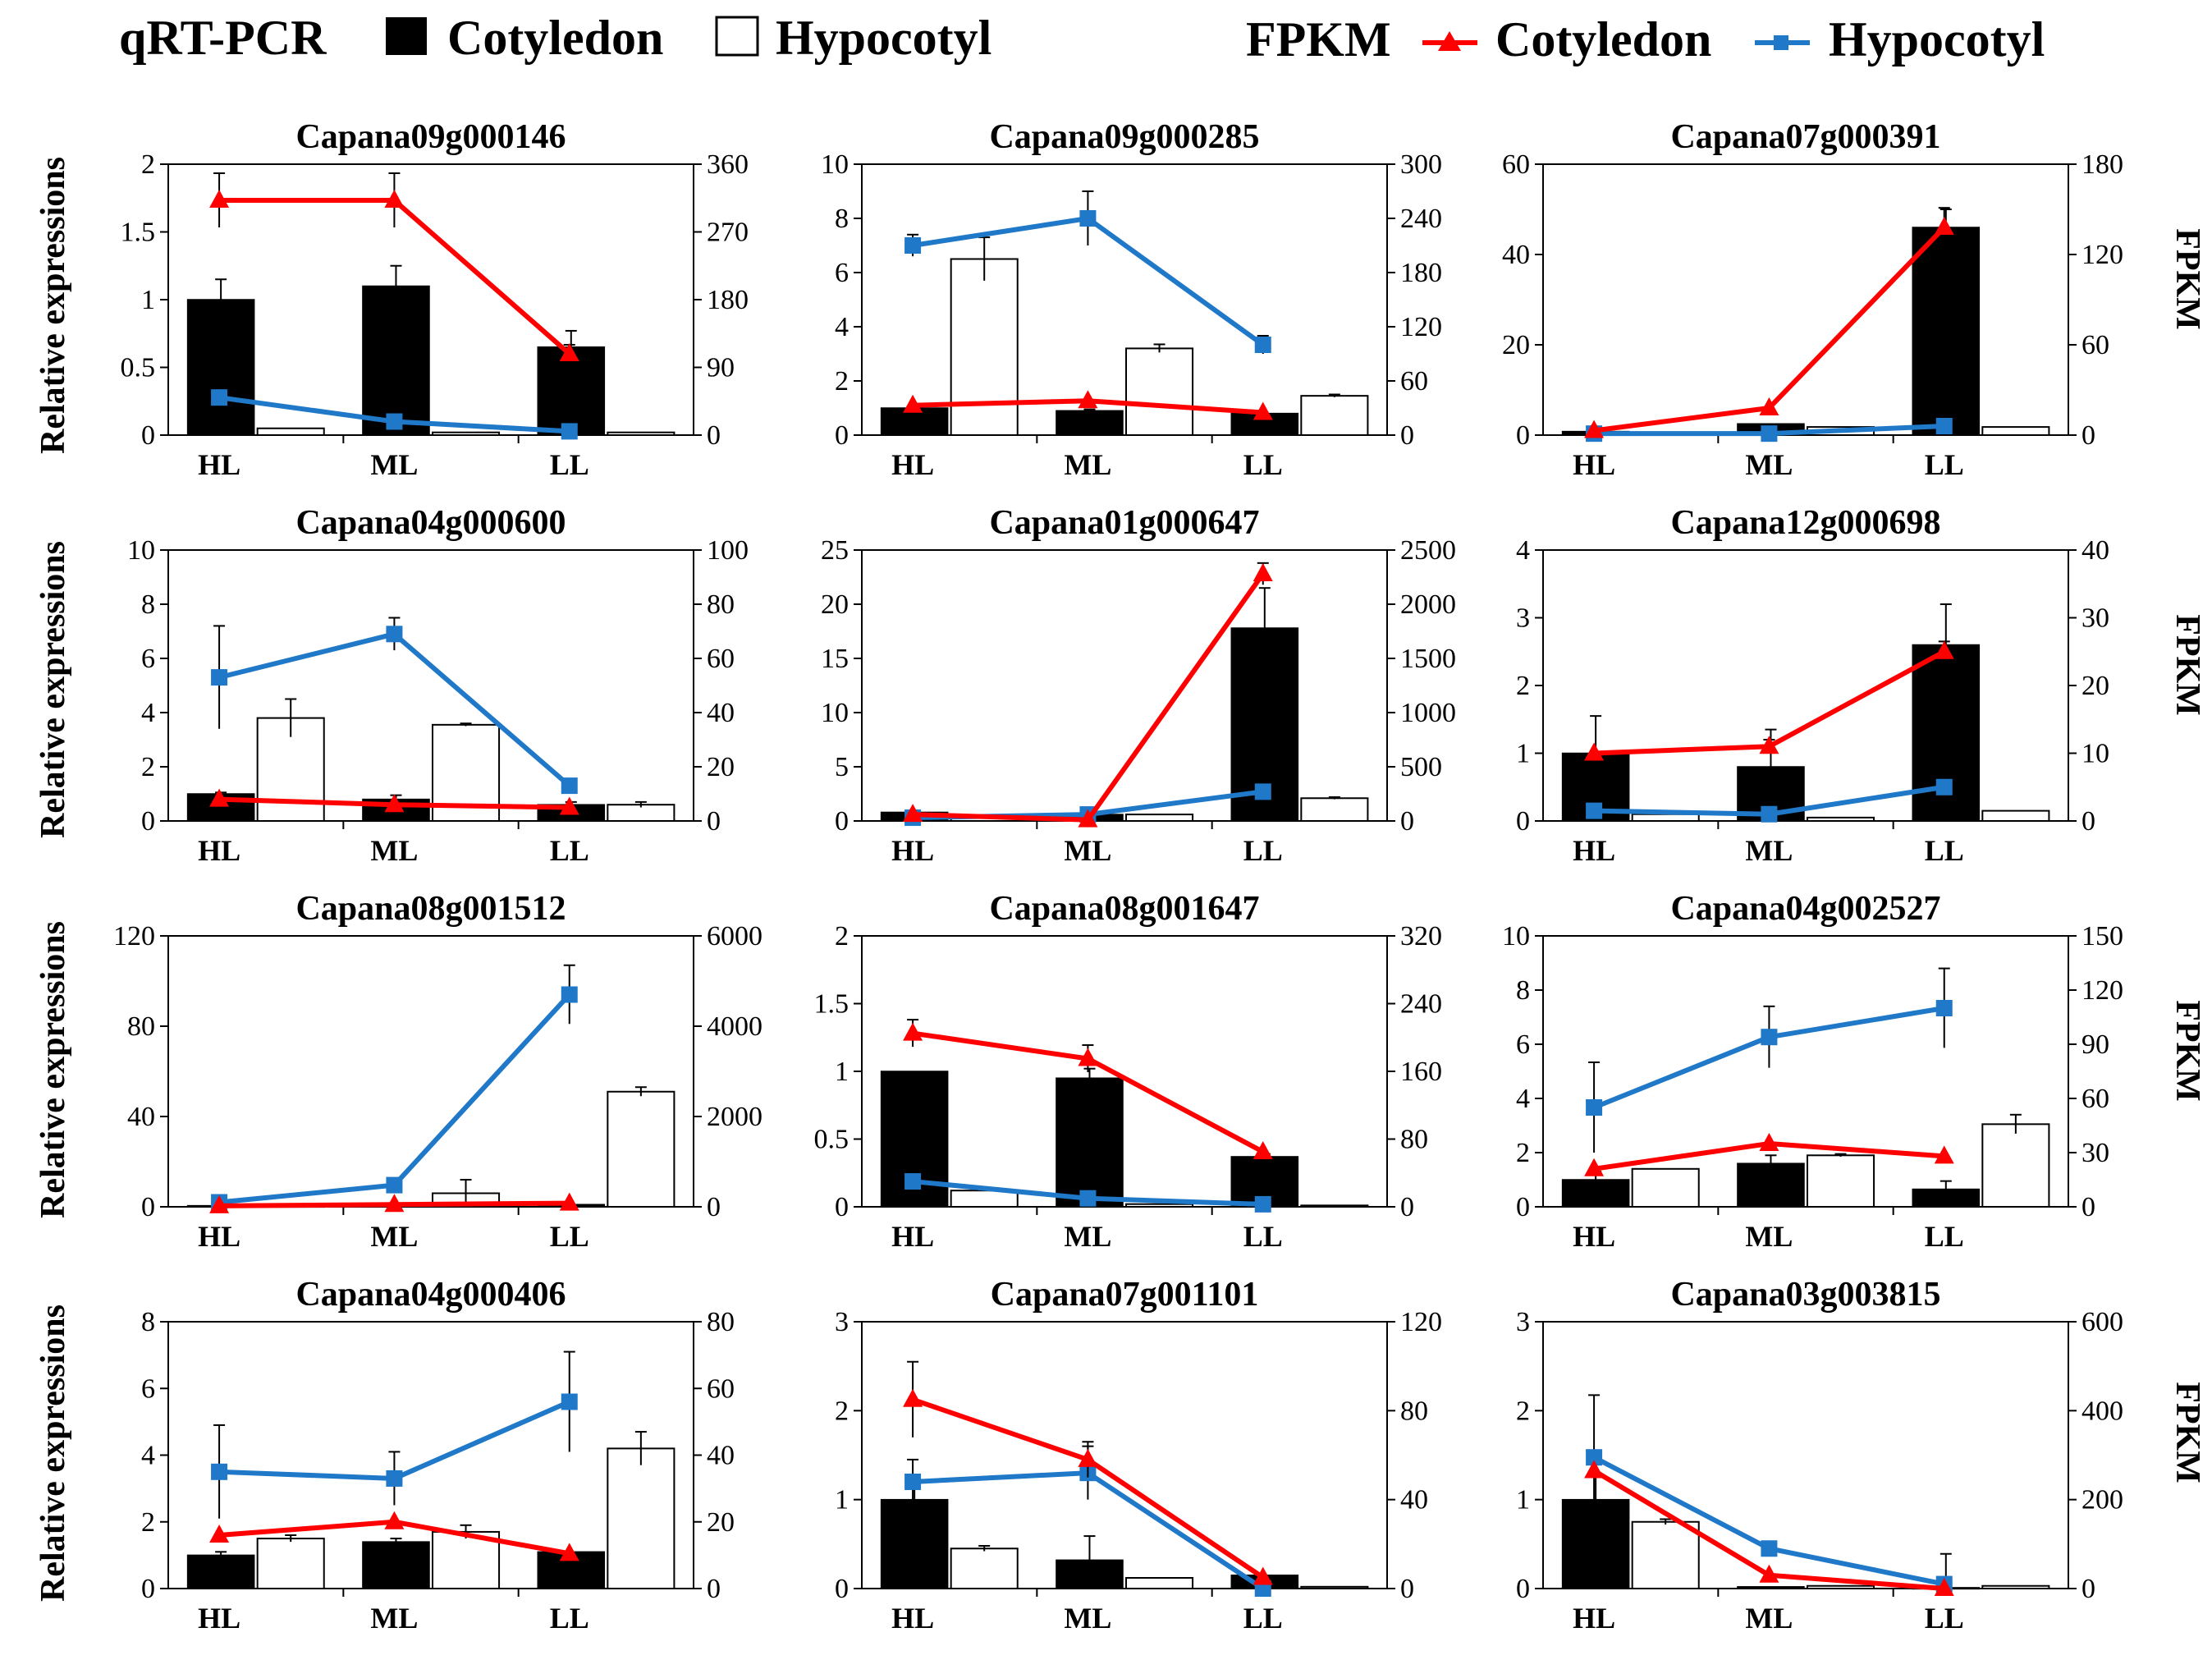 Image resolution: width=2212 pixels, height=1669 pixels. What do you see at coordinates (2102, 1411) in the screenshot?
I see `y-tick-label-right: 400` at bounding box center [2102, 1411].